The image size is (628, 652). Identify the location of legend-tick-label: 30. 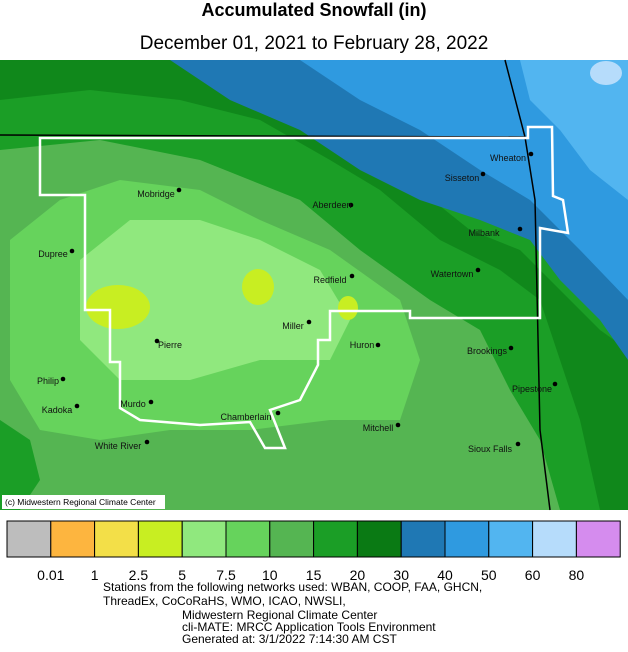
(401, 575).